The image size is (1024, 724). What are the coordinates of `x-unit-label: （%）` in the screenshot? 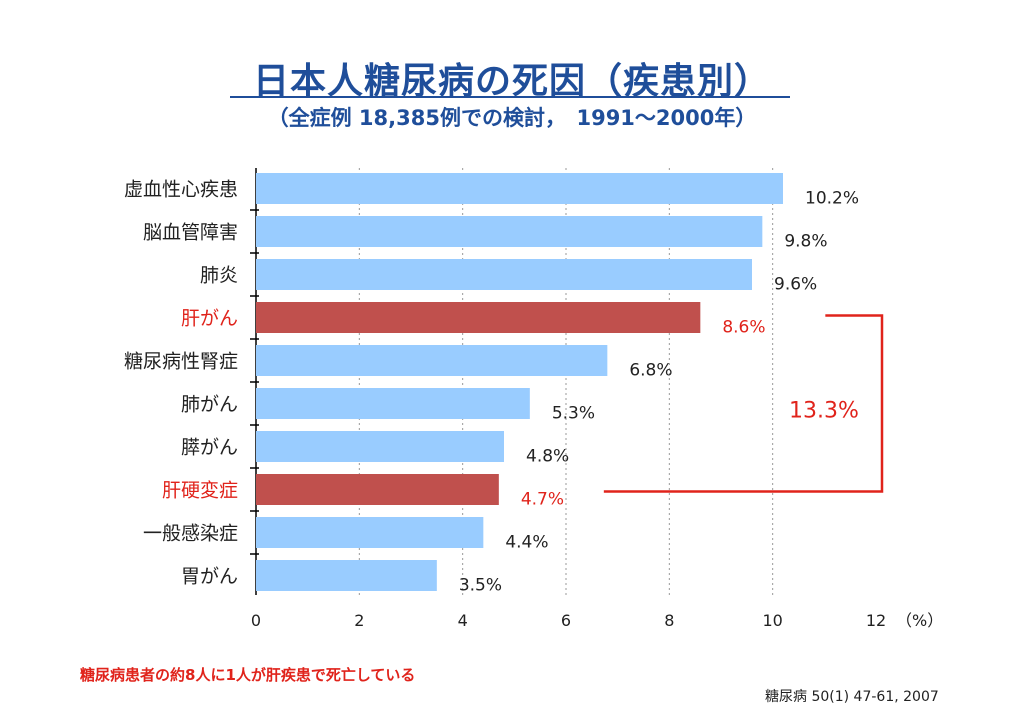 It's located at (919, 620).